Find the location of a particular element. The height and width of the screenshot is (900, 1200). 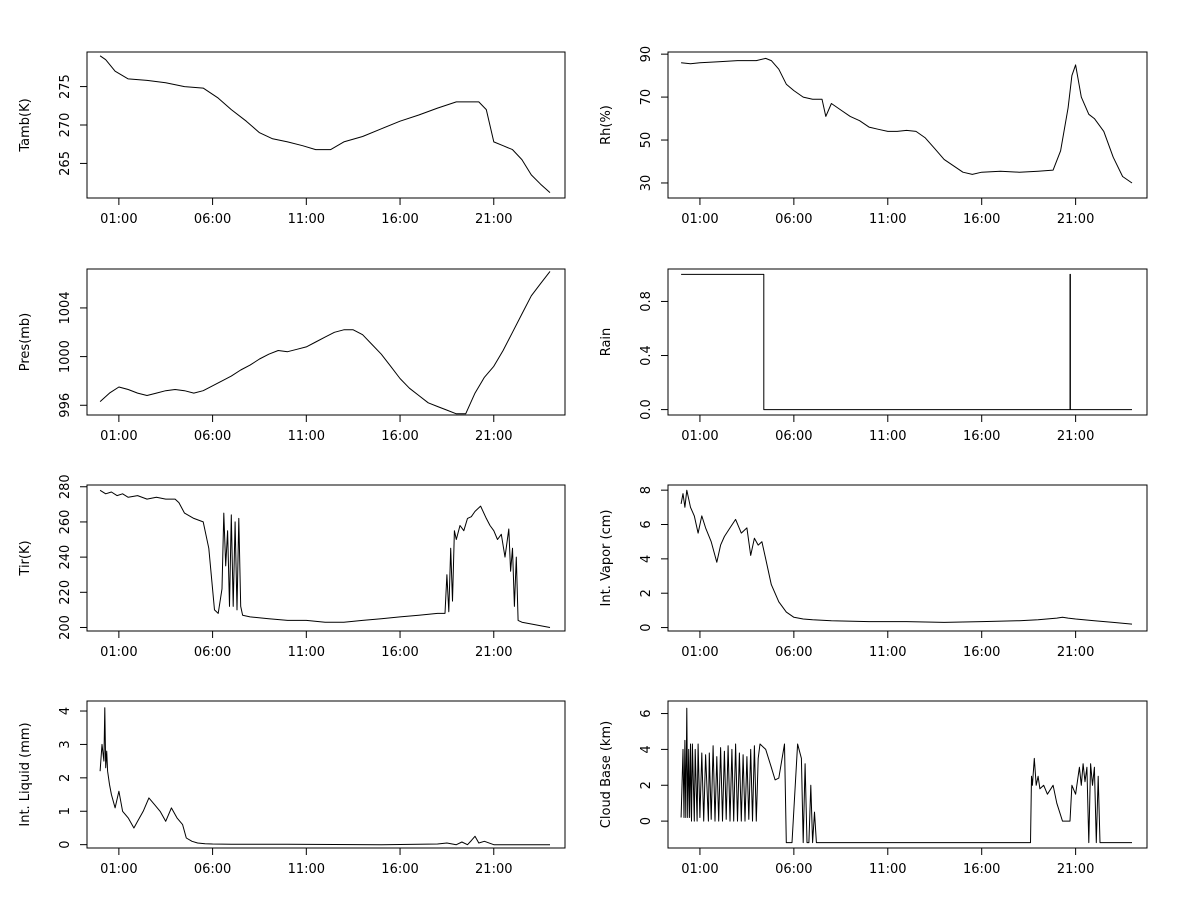

chart6-y-tick-label: 6 is located at coordinates (646, 524).